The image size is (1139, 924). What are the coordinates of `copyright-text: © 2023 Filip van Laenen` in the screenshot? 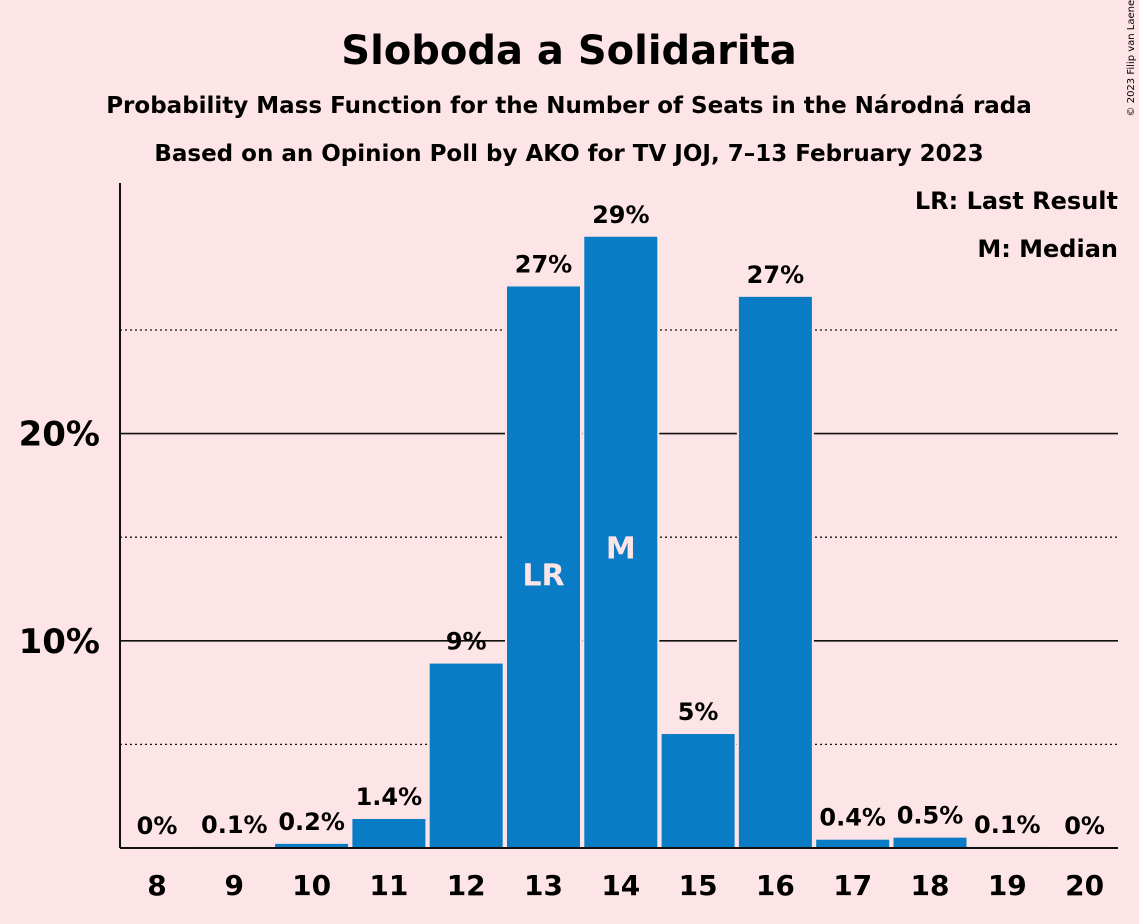 It's located at (1131, 58).